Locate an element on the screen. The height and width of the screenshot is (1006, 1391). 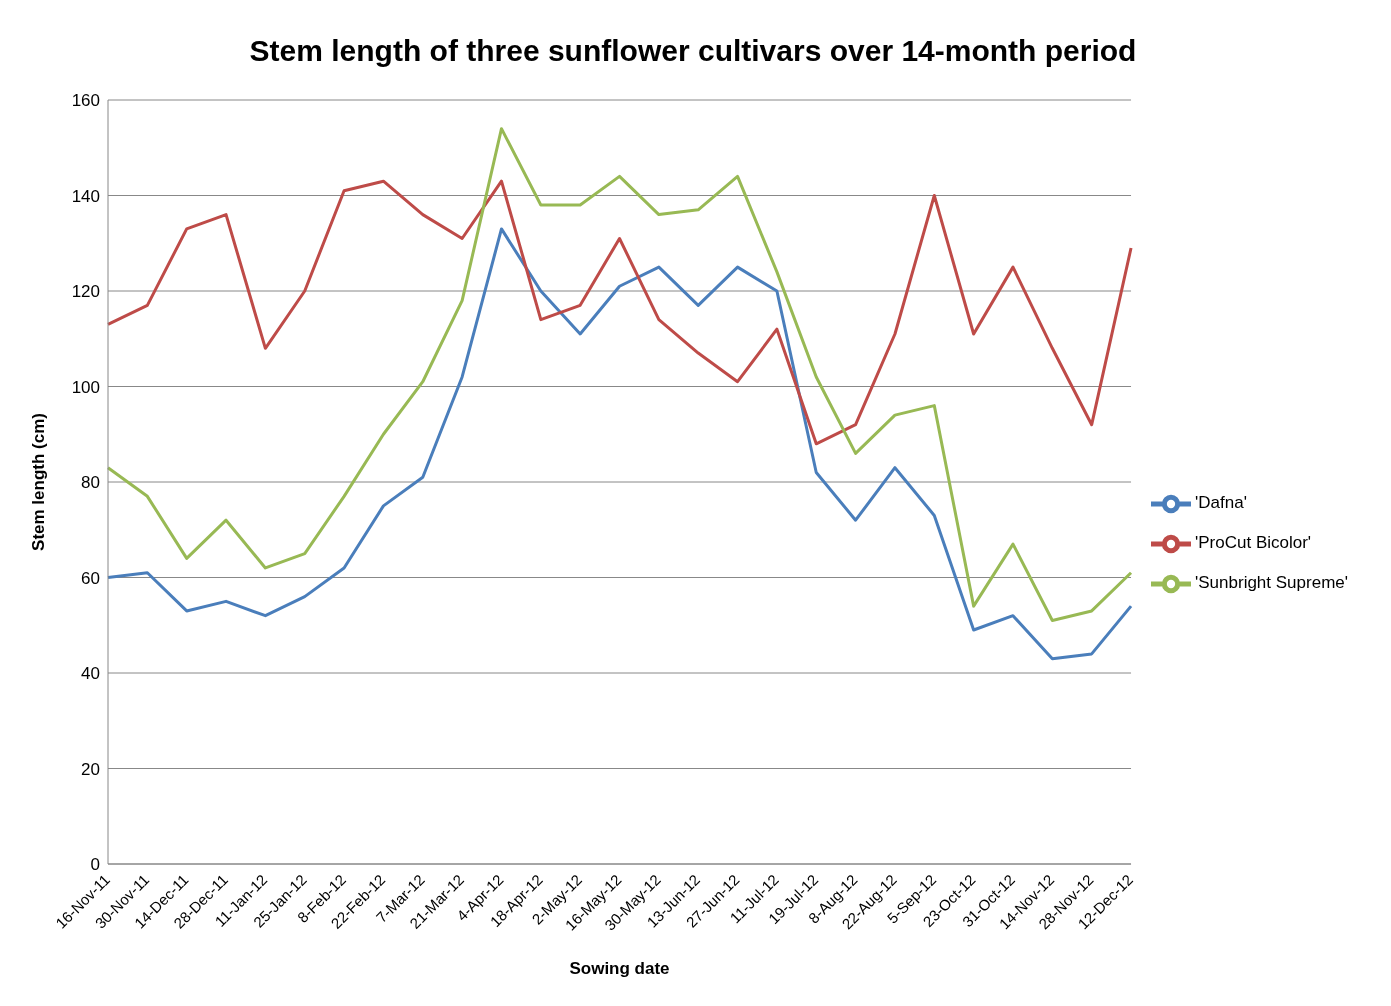
y-tick-label: 160 is located at coordinates (85, 101).